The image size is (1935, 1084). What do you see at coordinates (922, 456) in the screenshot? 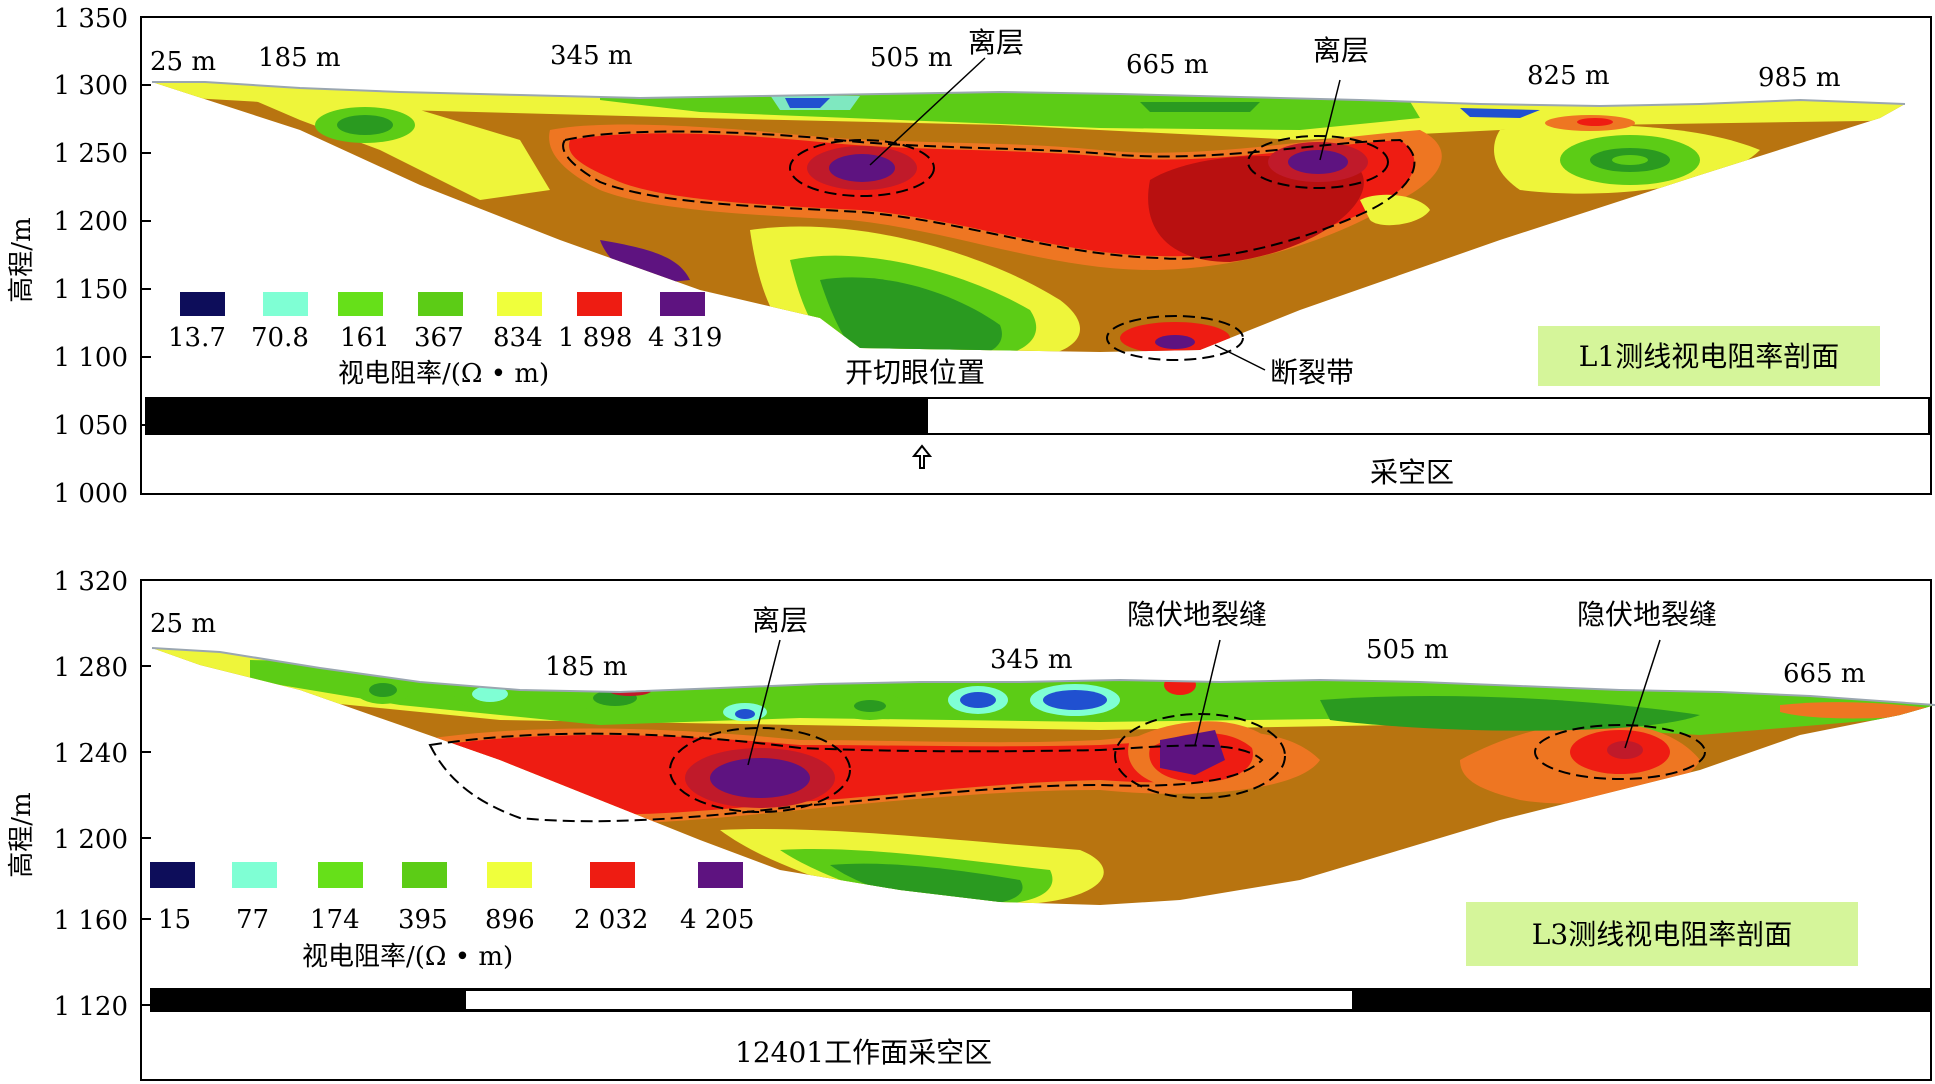
I see `cut-eye-arrow-icon` at bounding box center [922, 456].